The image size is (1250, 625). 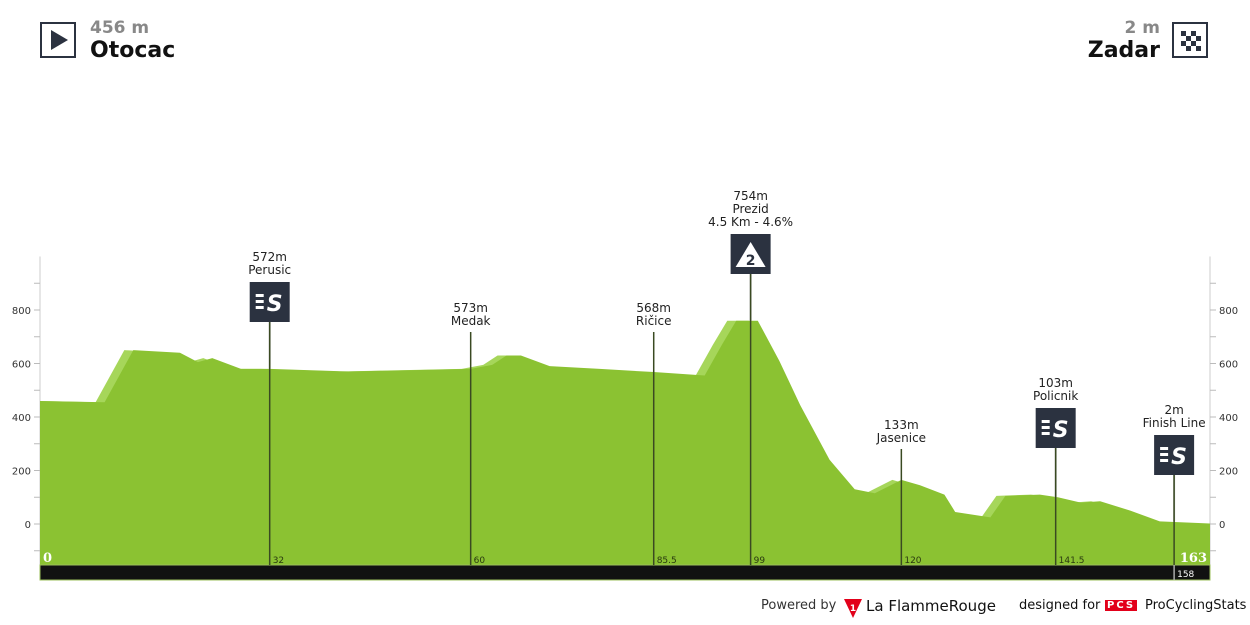 What do you see at coordinates (760, 561) in the screenshot?
I see `km-label: 99` at bounding box center [760, 561].